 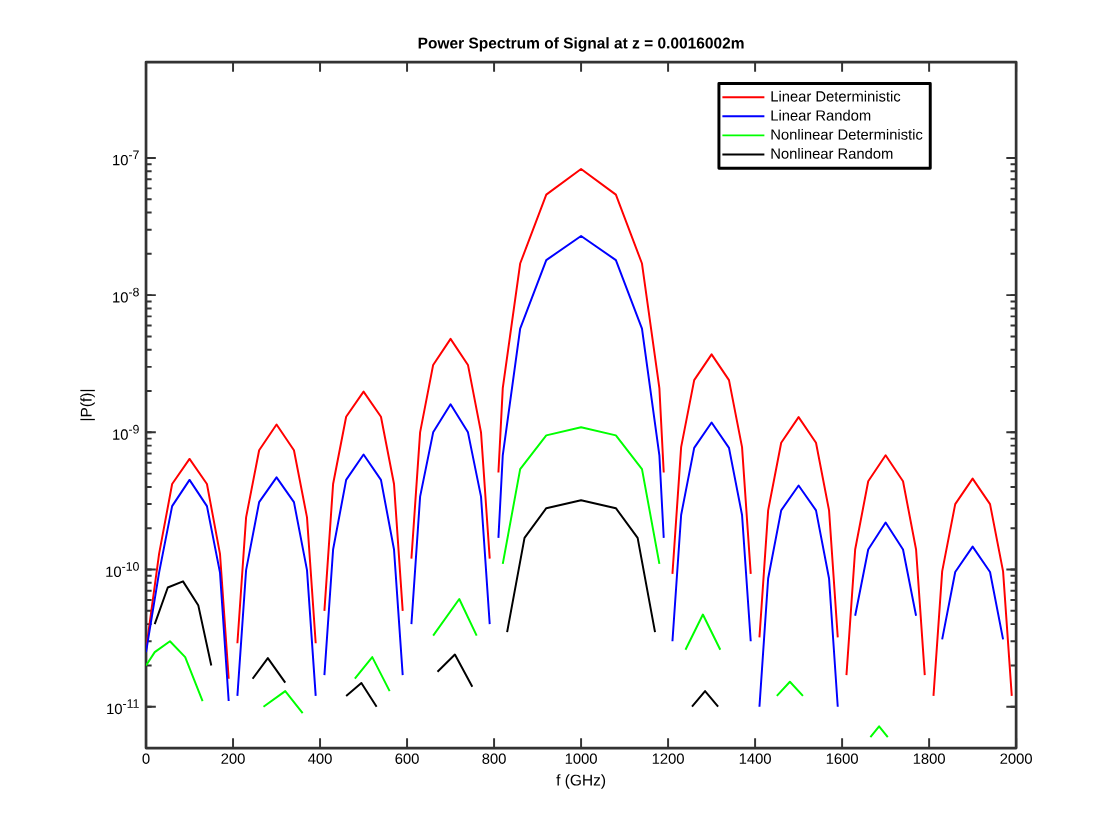 What do you see at coordinates (581, 758) in the screenshot?
I see `x-tick-label: 1000` at bounding box center [581, 758].